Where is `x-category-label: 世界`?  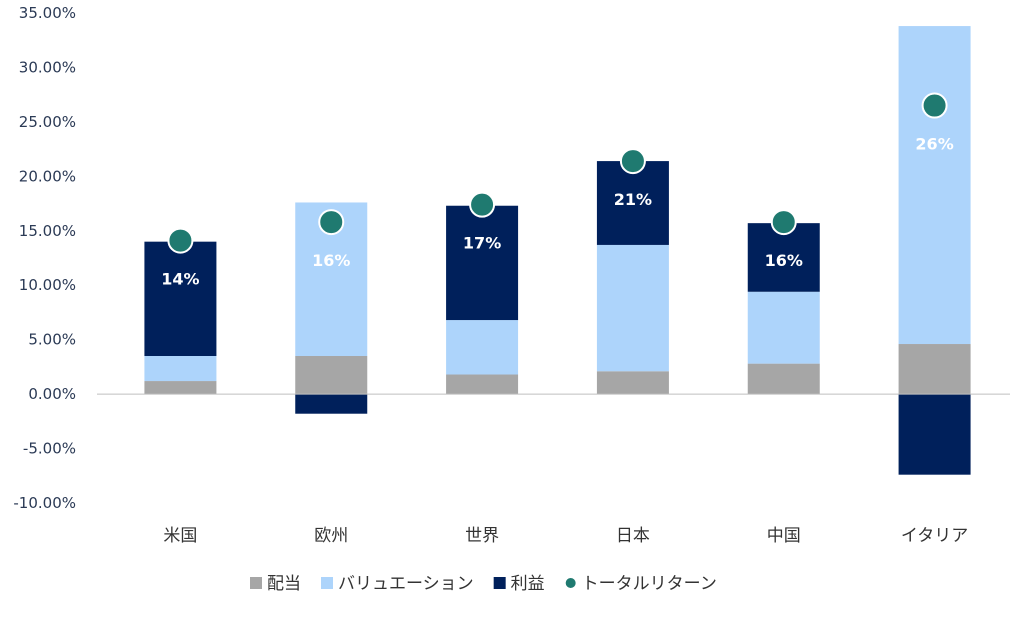 x-category-label: 世界 is located at coordinates (482, 536).